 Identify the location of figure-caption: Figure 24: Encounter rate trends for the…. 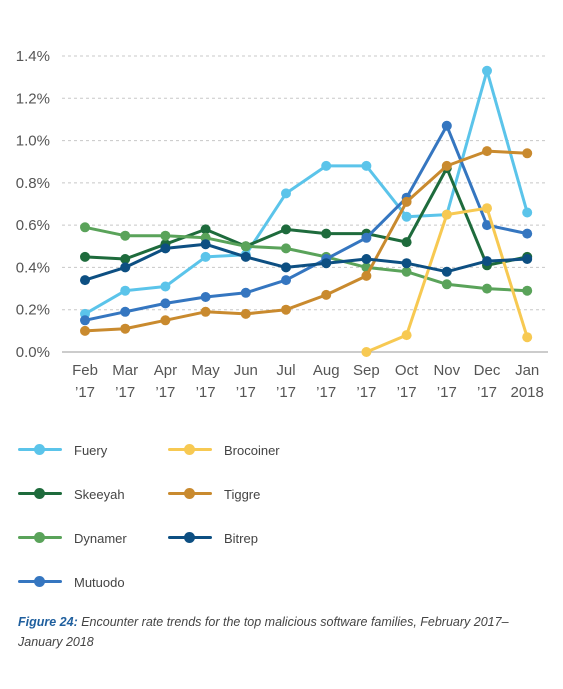
(278, 632).